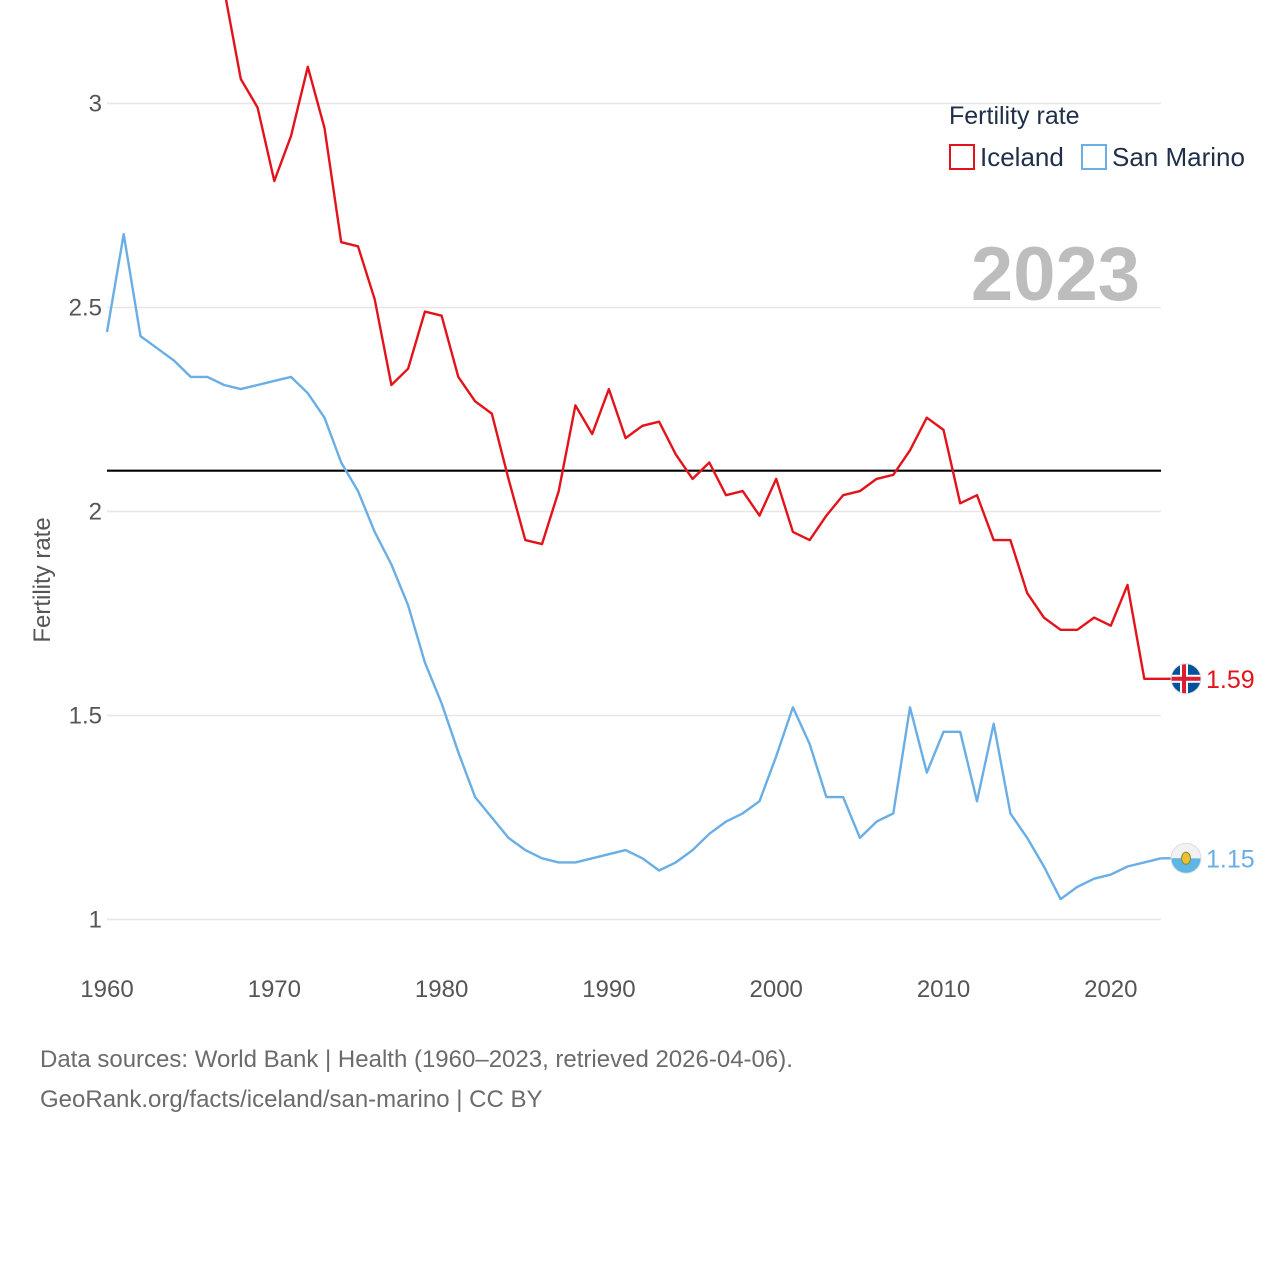 The width and height of the screenshot is (1280, 1280). I want to click on y-axis-label: Fertility rate, so click(42, 579).